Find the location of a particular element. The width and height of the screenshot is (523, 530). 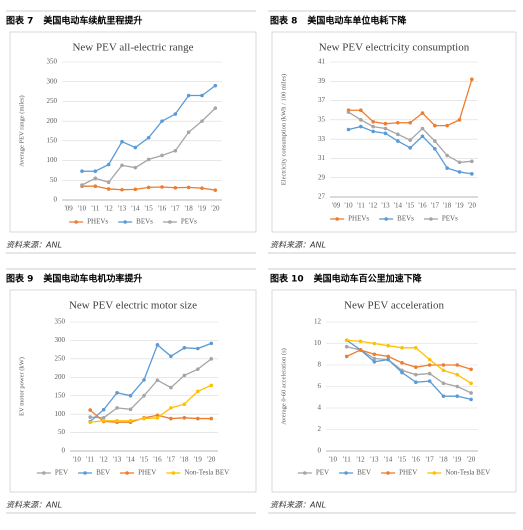

chart-title: New PEV all-electric range is located at coordinates (132, 48).